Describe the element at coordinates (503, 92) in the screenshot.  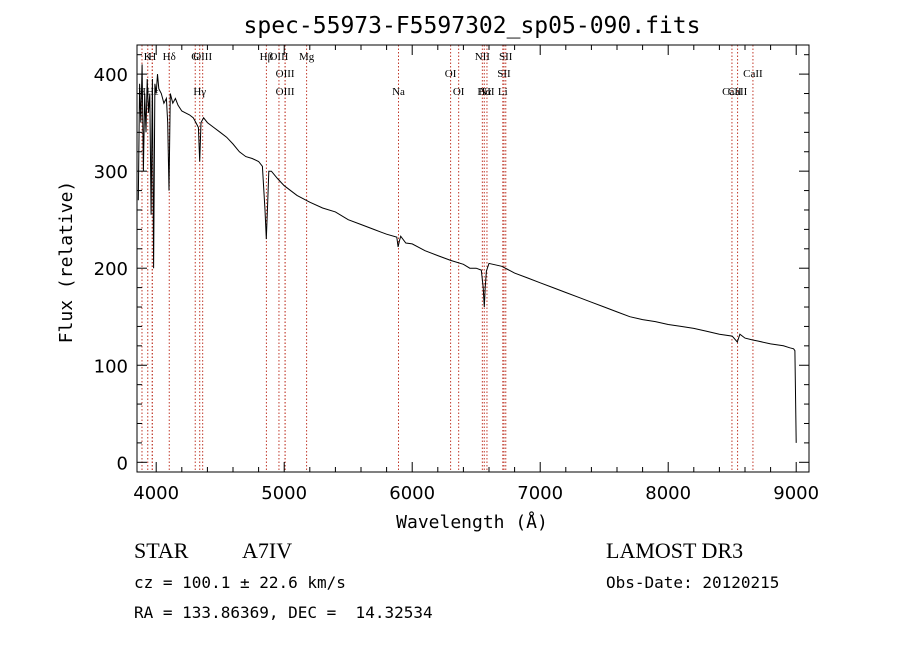
I see `line-label-li: Li` at that location.